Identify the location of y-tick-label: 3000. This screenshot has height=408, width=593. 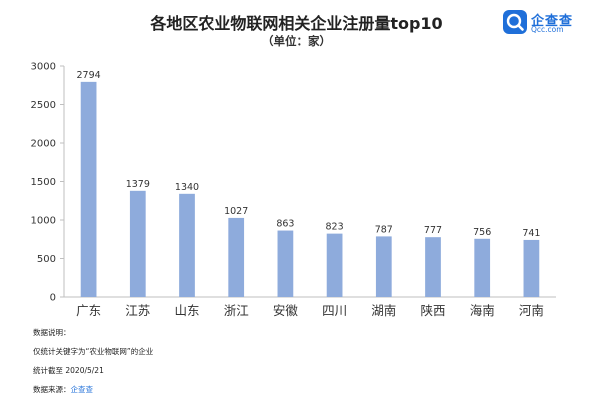
(43, 67).